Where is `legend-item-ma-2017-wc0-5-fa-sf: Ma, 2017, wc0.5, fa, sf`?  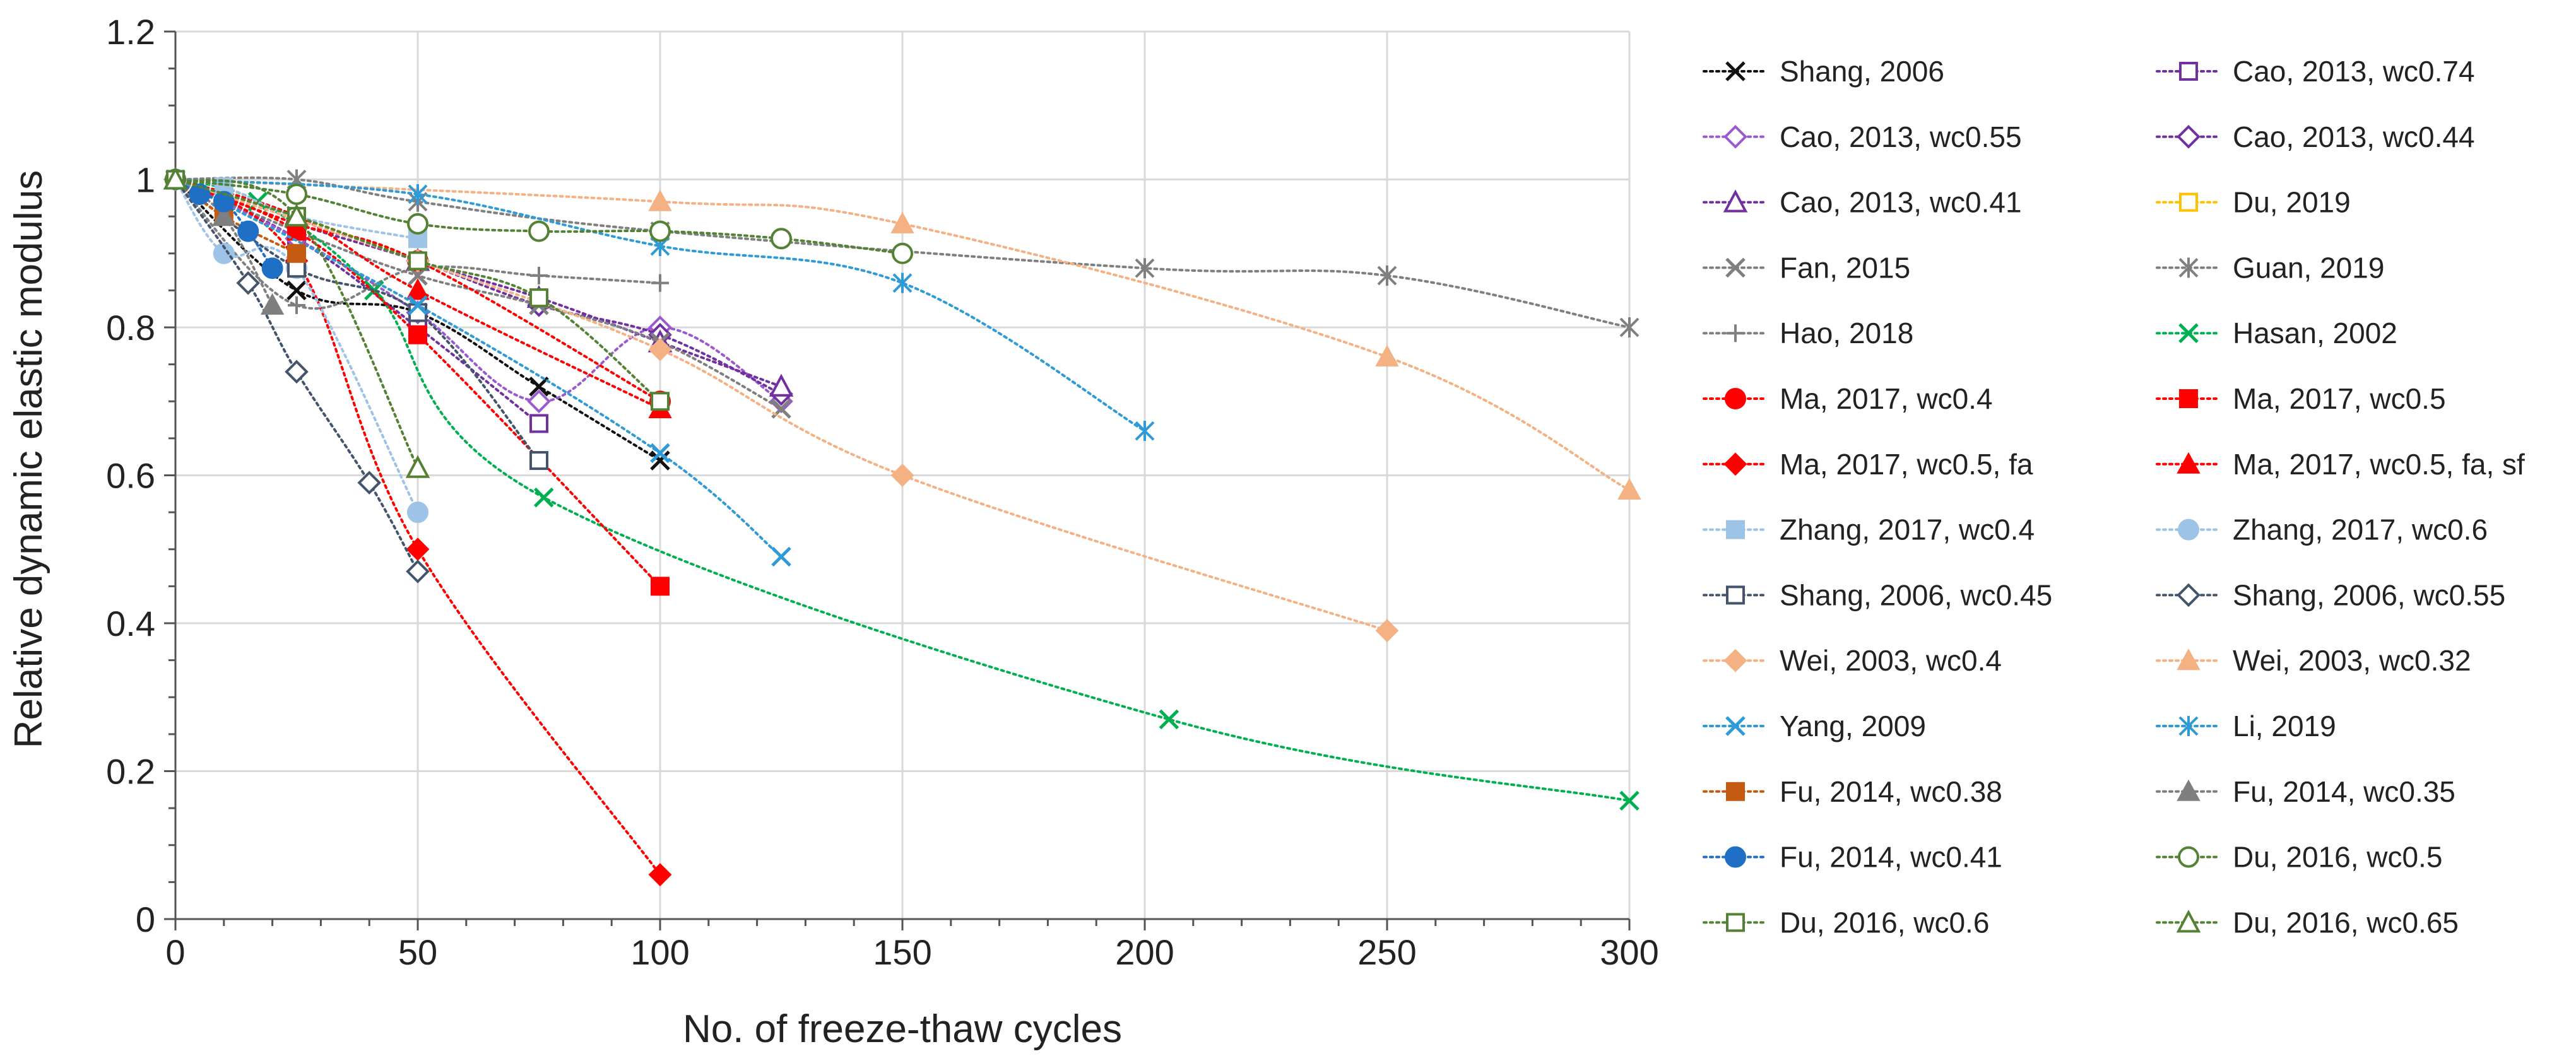 legend-item-ma-2017-wc0-5-fa-sf: Ma, 2017, wc0.5, fa, sf is located at coordinates (2340, 464).